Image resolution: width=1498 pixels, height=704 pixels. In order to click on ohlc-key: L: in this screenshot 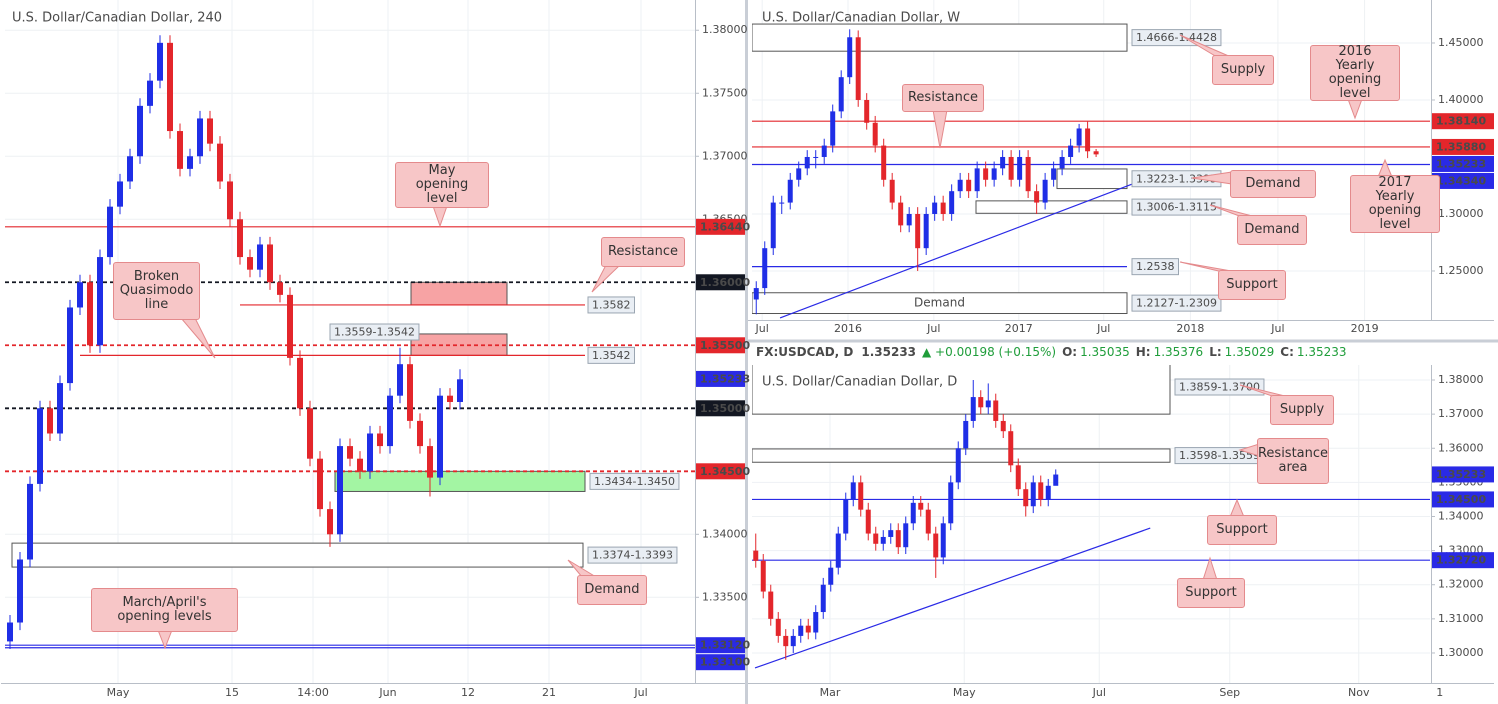, I will do `click(1215, 352)`.